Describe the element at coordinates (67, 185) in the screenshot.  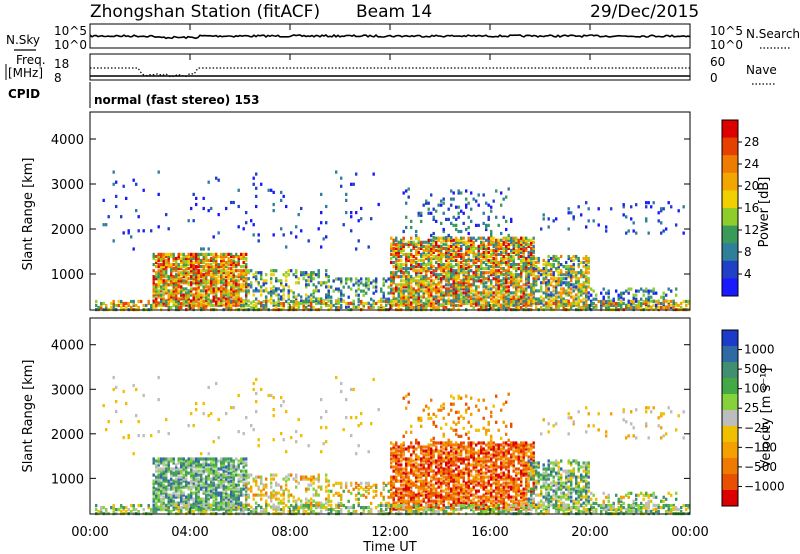
I see `power-ytick-label: 3000` at that location.